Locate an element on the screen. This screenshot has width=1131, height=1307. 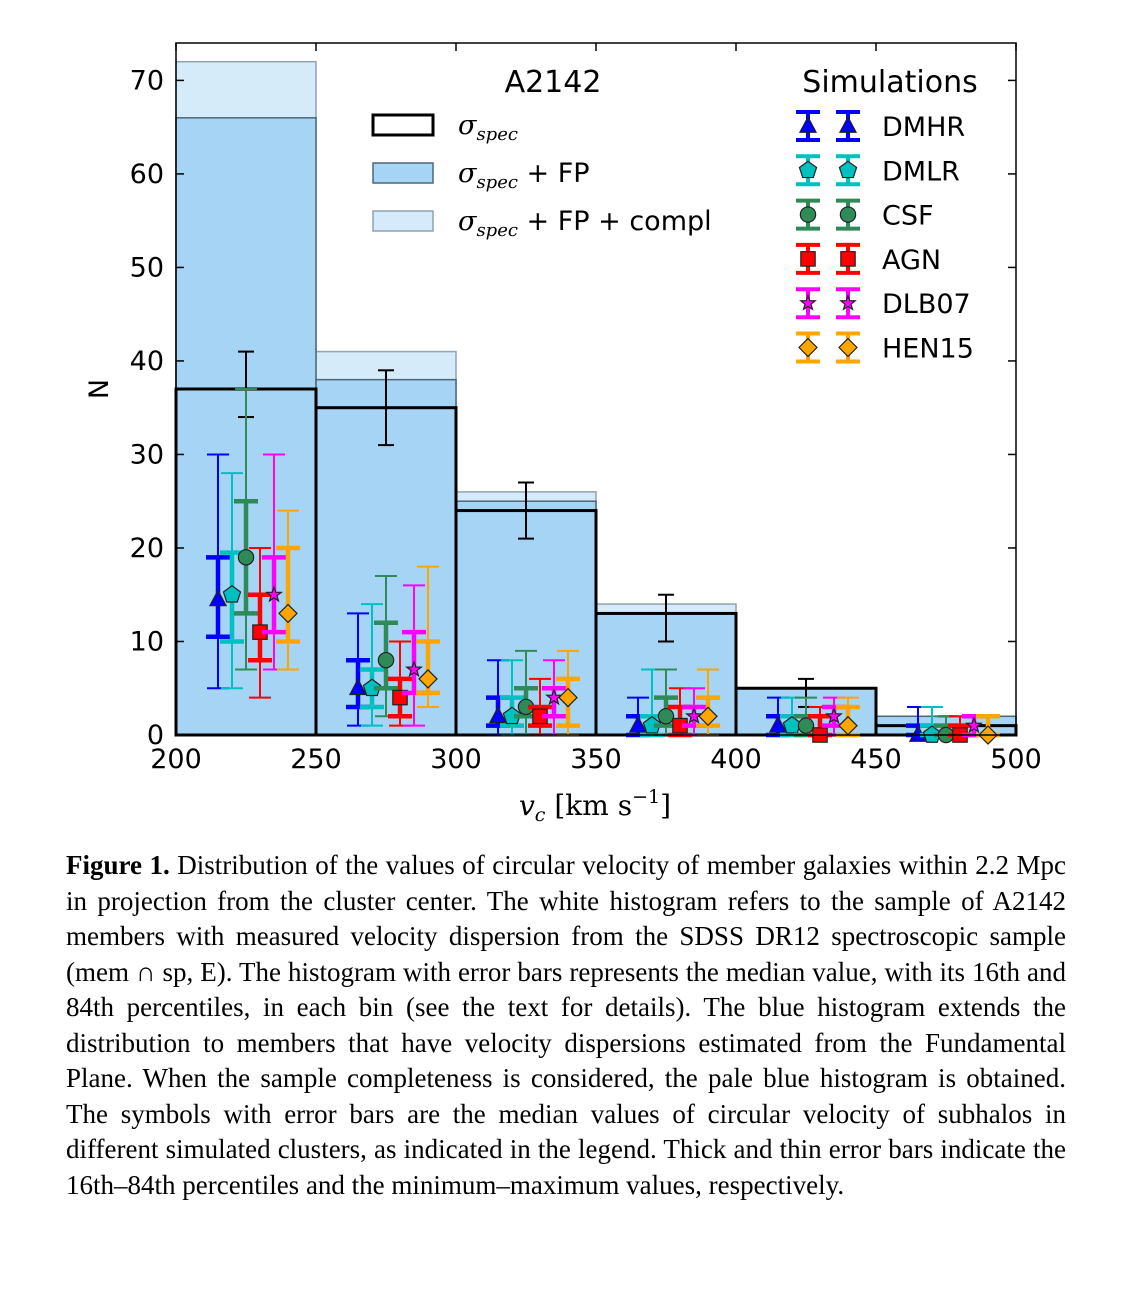
x-tick-label: 300 is located at coordinates (456, 759).